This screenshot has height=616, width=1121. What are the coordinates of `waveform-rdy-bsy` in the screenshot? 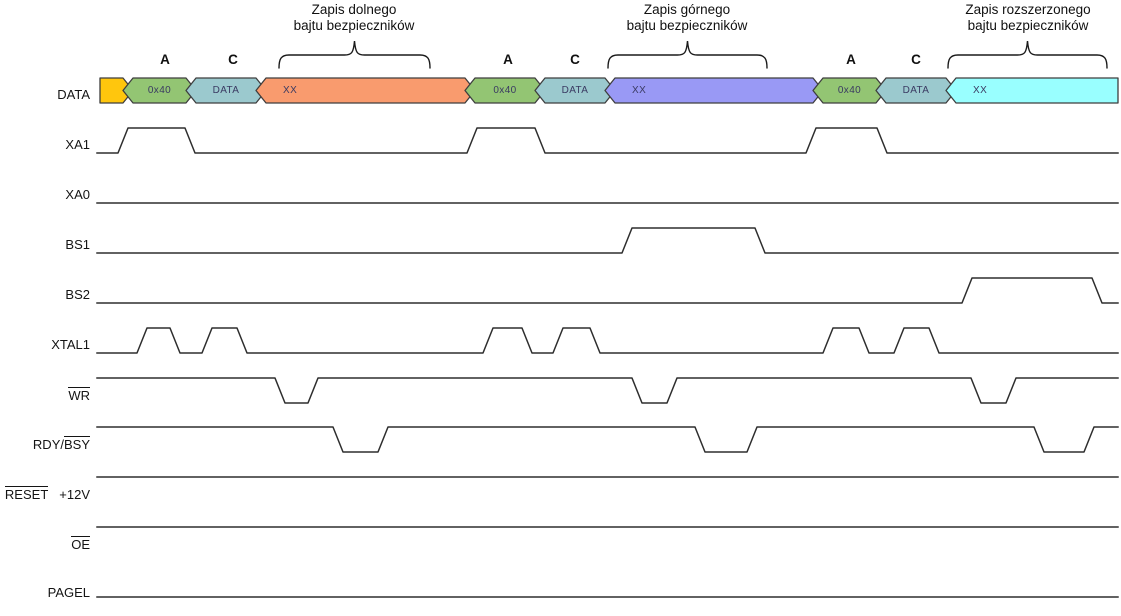 It's located at (607, 439).